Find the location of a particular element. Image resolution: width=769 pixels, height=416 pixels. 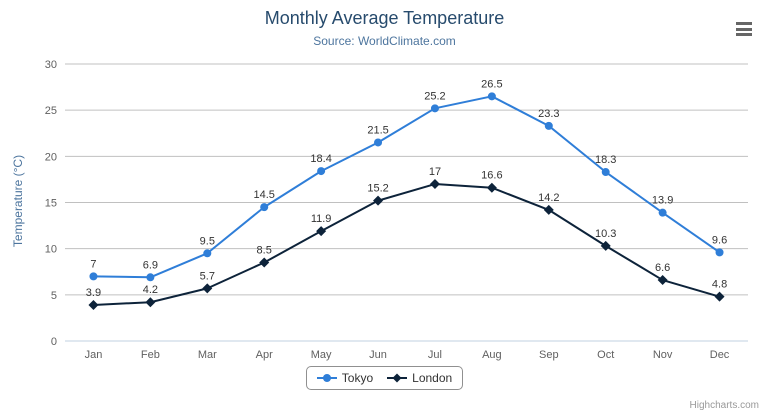

y-axis-label: 20 is located at coordinates (51, 157).